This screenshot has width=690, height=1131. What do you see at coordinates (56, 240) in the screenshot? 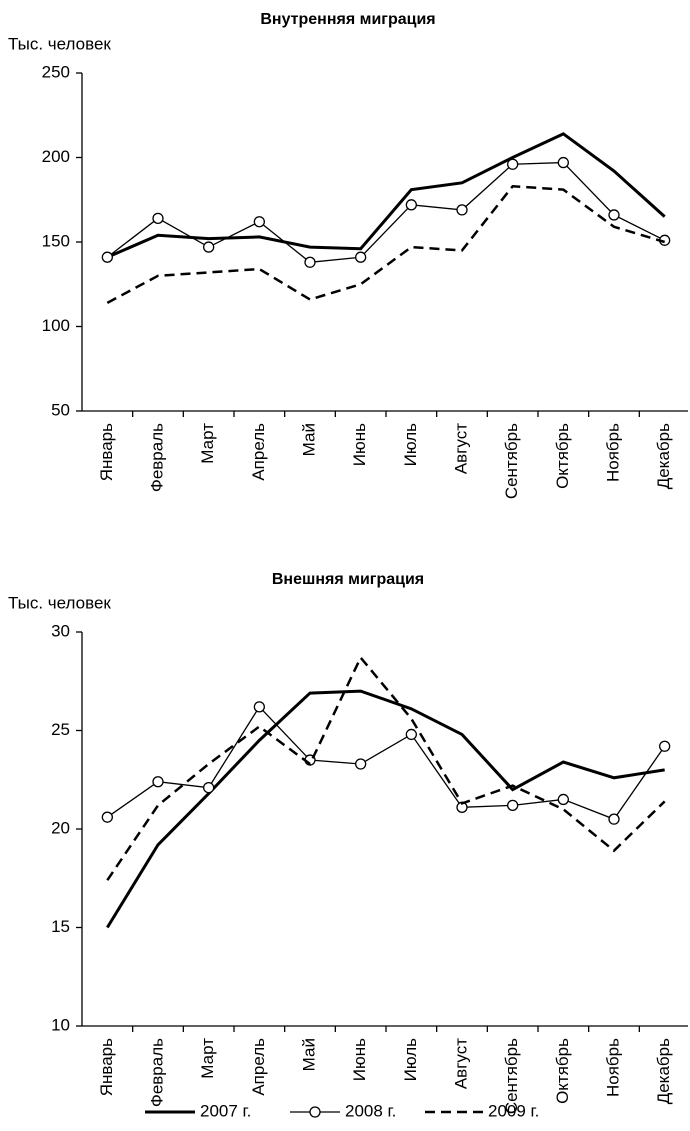
I see `y-tick-label: 150` at bounding box center [56, 240].